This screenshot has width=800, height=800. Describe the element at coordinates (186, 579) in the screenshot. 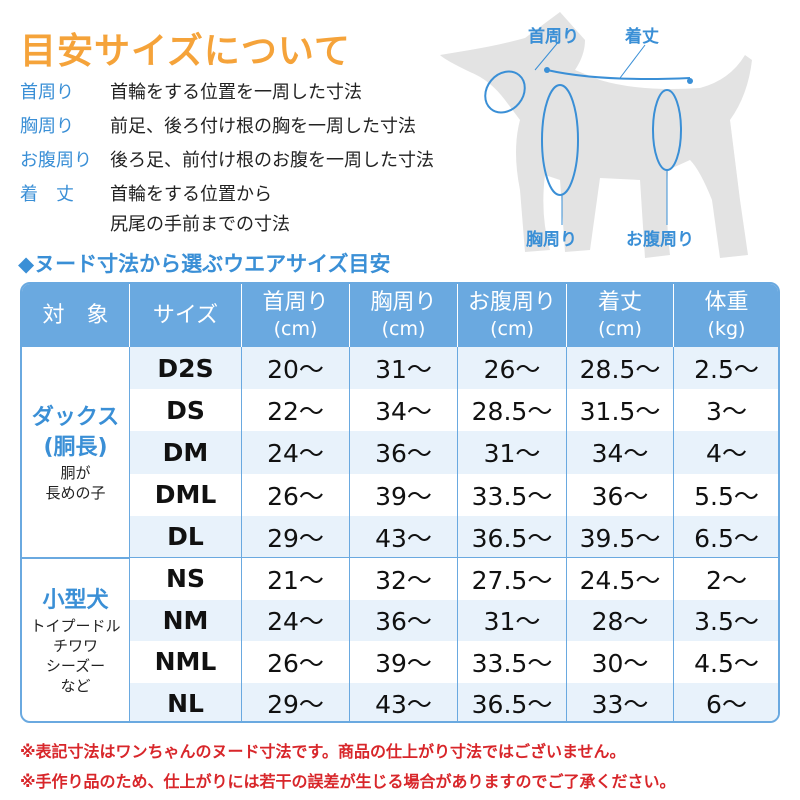

I see `size-cell: NS` at that location.